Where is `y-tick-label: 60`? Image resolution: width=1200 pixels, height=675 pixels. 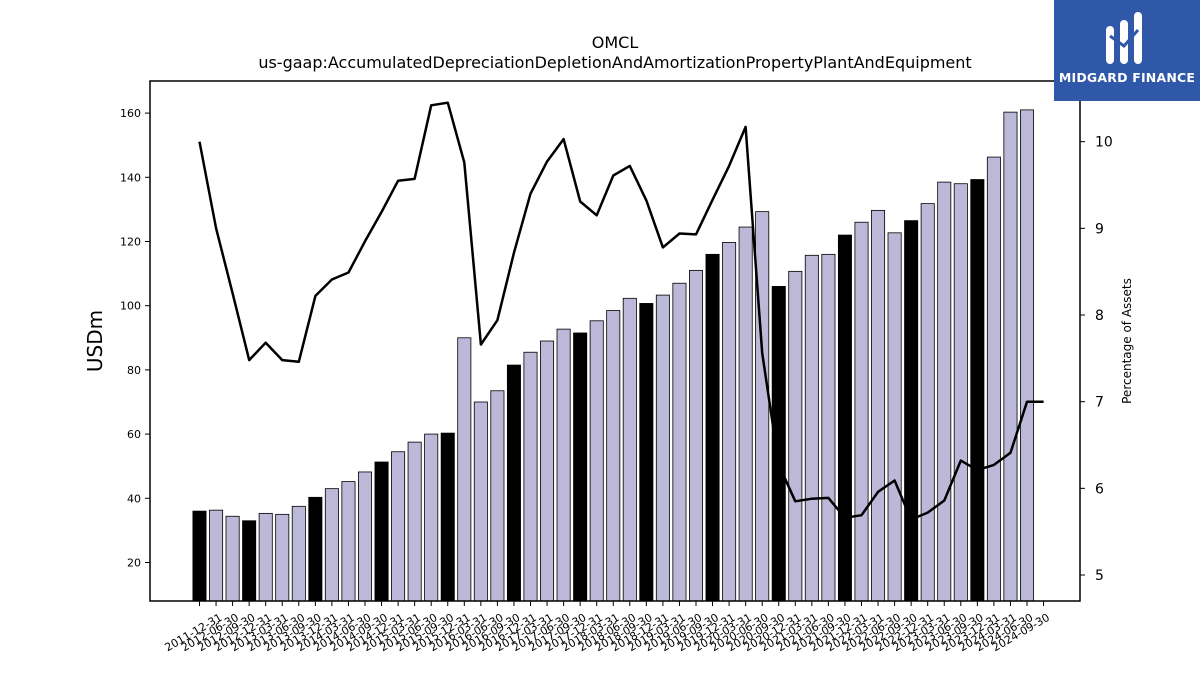
y-tick-label: 60 is located at coordinates (134, 434).